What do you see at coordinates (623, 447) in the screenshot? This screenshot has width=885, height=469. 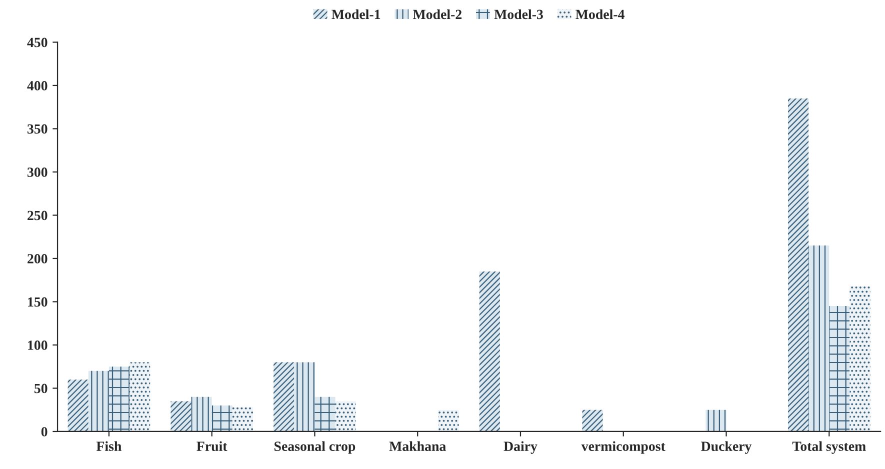 I see `x-tick-label: vermicompost` at bounding box center [623, 447].